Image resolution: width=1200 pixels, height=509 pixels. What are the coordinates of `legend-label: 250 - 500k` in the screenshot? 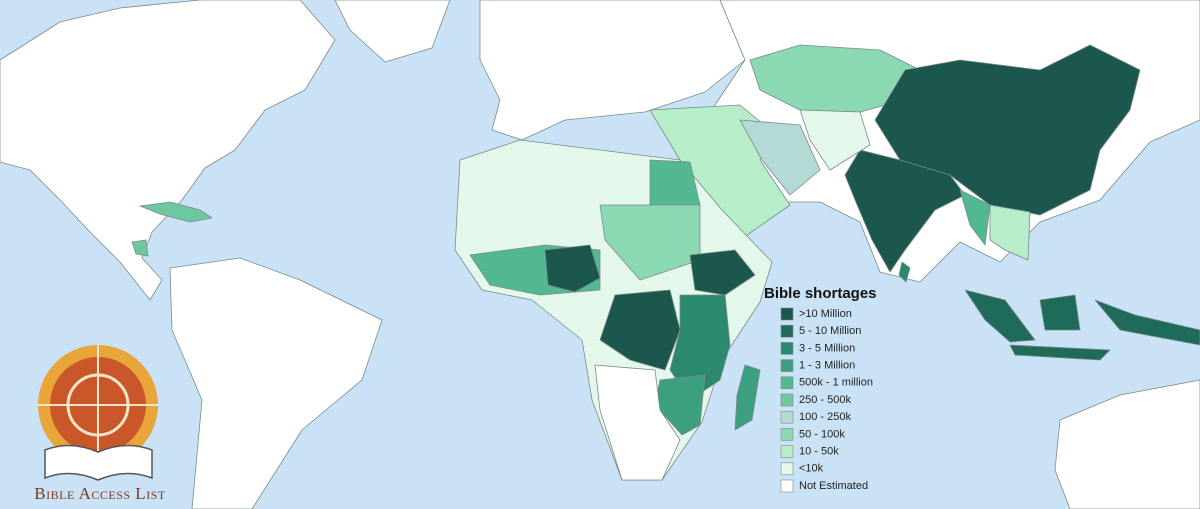 It's located at (825, 400).